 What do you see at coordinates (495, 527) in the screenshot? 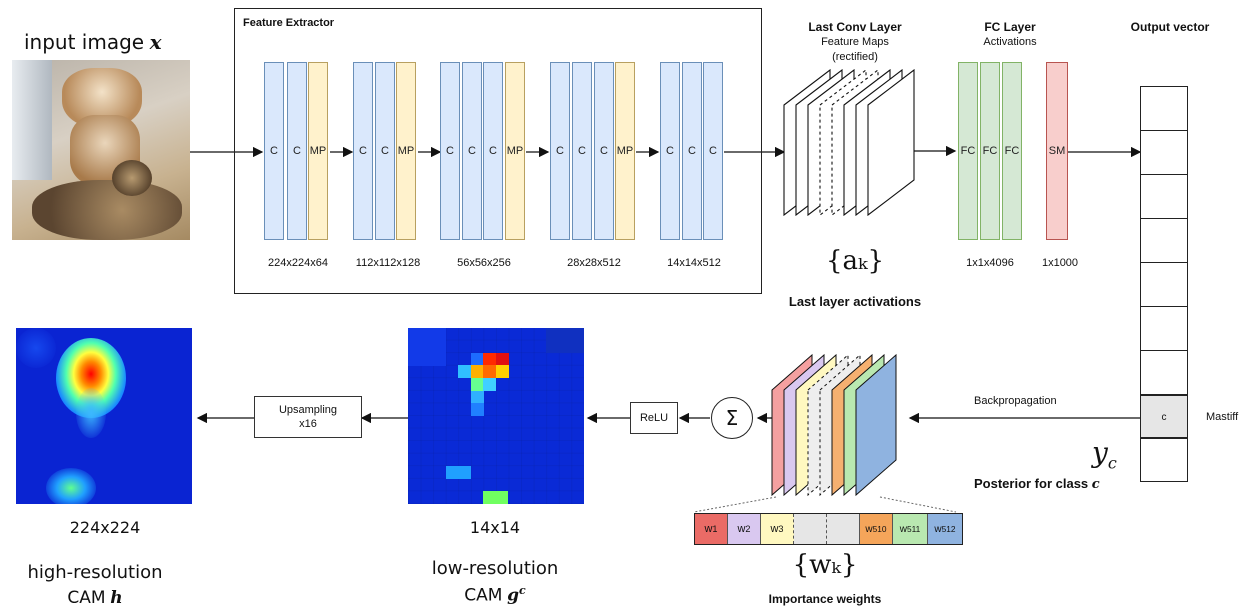
I see `low-cam-dims: 14x14` at bounding box center [495, 527].